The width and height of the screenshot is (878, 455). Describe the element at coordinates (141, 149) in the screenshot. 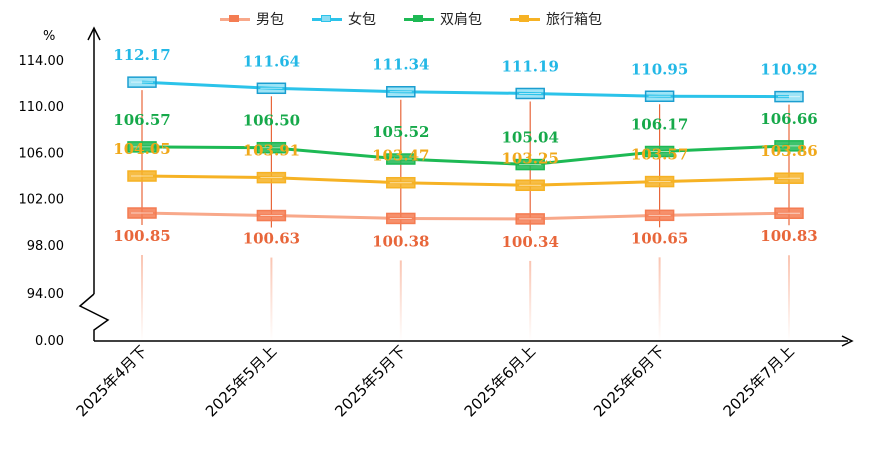

I see `data-label: 104.05` at that location.